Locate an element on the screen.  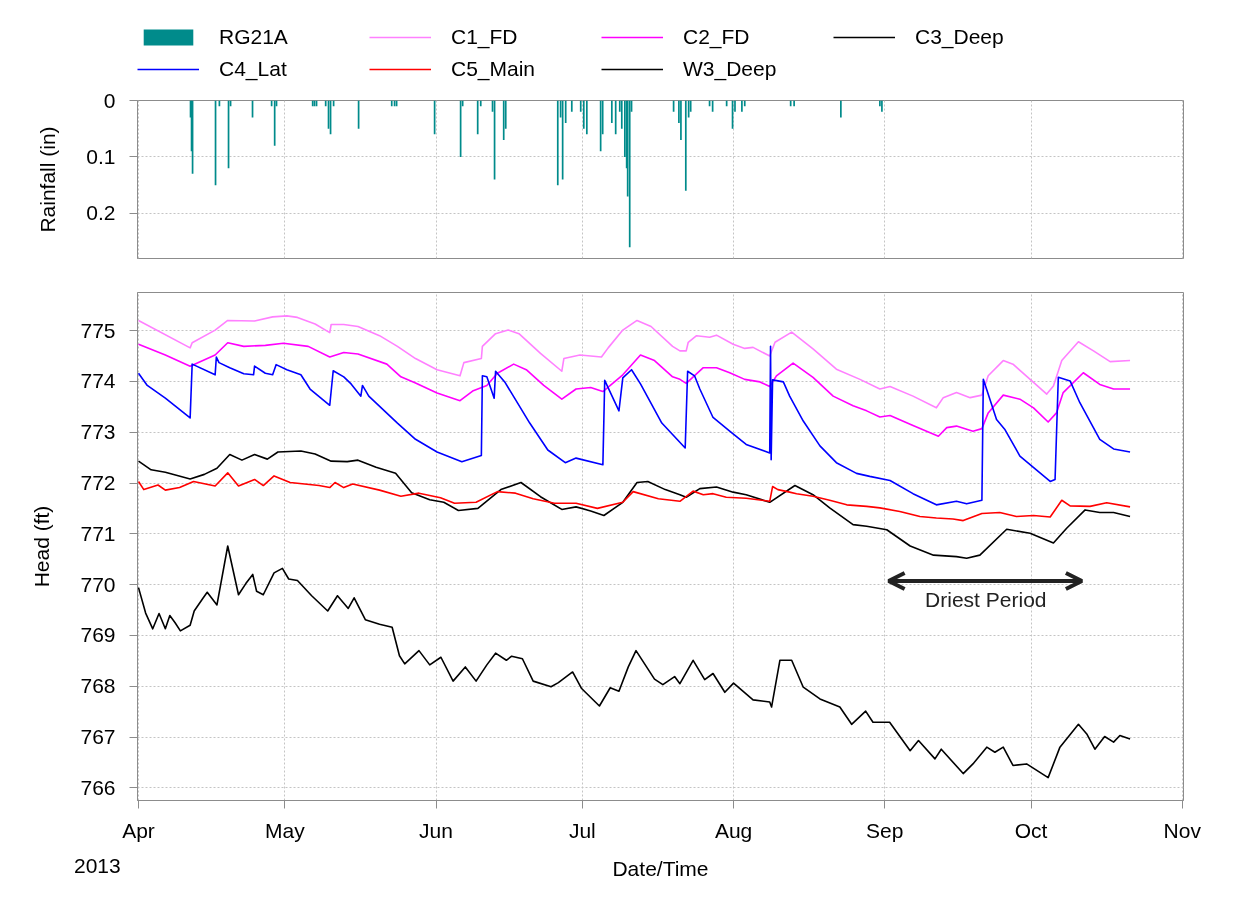
y-tick-label: 0 is located at coordinates (109, 100).